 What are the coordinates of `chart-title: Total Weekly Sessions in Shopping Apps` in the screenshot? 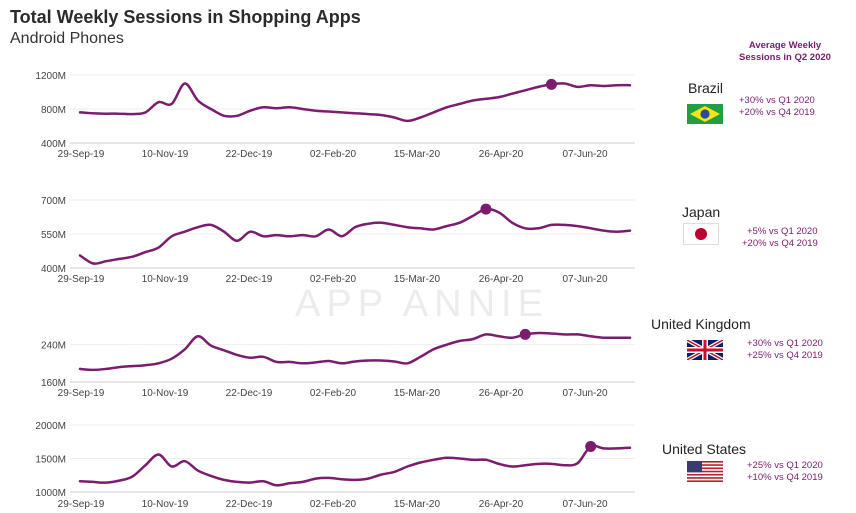 It's located at (185, 17).